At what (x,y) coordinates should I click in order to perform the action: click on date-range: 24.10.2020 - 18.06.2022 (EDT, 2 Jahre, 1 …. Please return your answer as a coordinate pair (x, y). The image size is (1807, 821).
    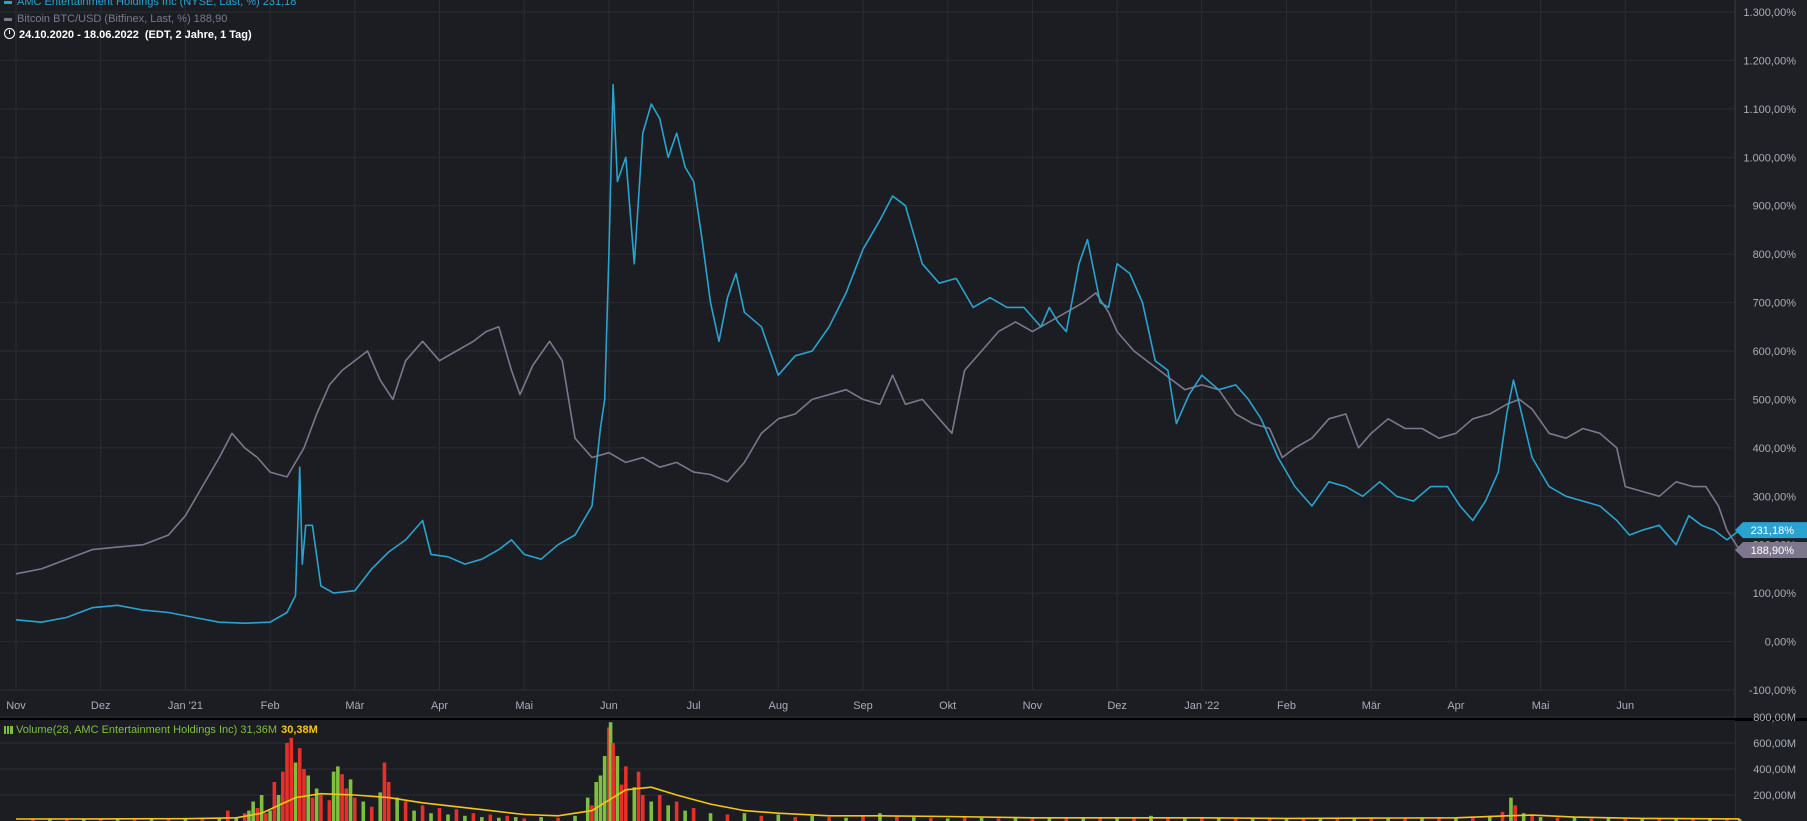
    Looking at the image, I should click on (128, 34).